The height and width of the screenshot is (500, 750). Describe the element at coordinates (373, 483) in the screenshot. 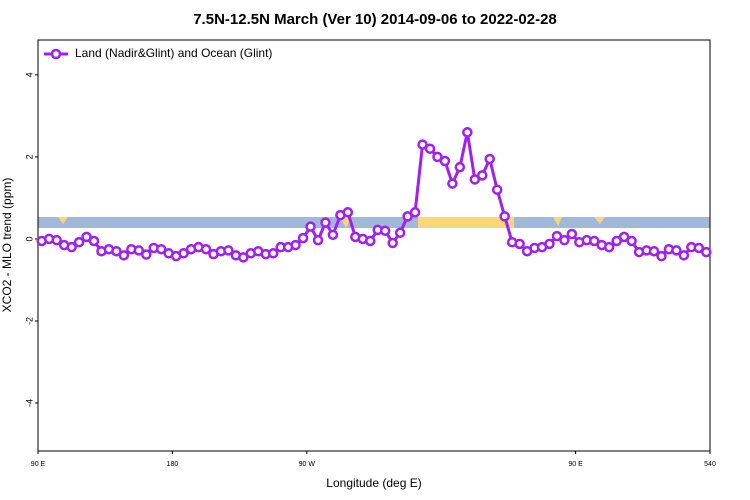

I see `x-axis-label: Longitude (deg E)` at that location.